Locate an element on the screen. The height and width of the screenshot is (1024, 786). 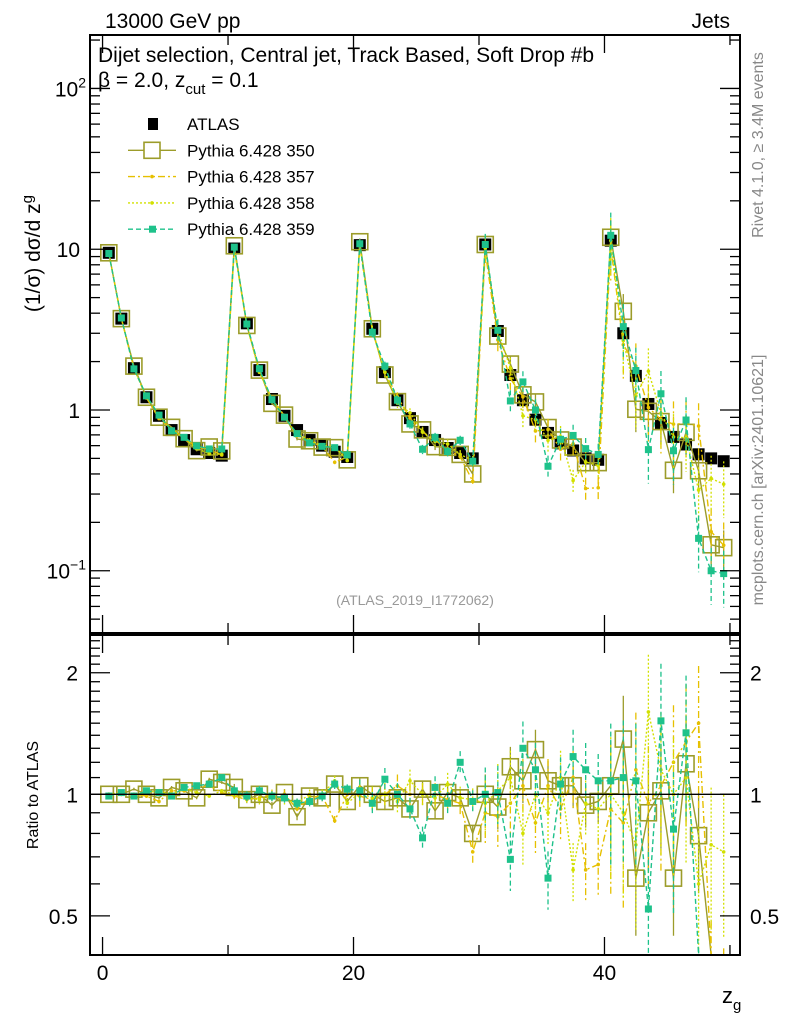
y-tick-label: 10−1 is located at coordinates (67, 570).